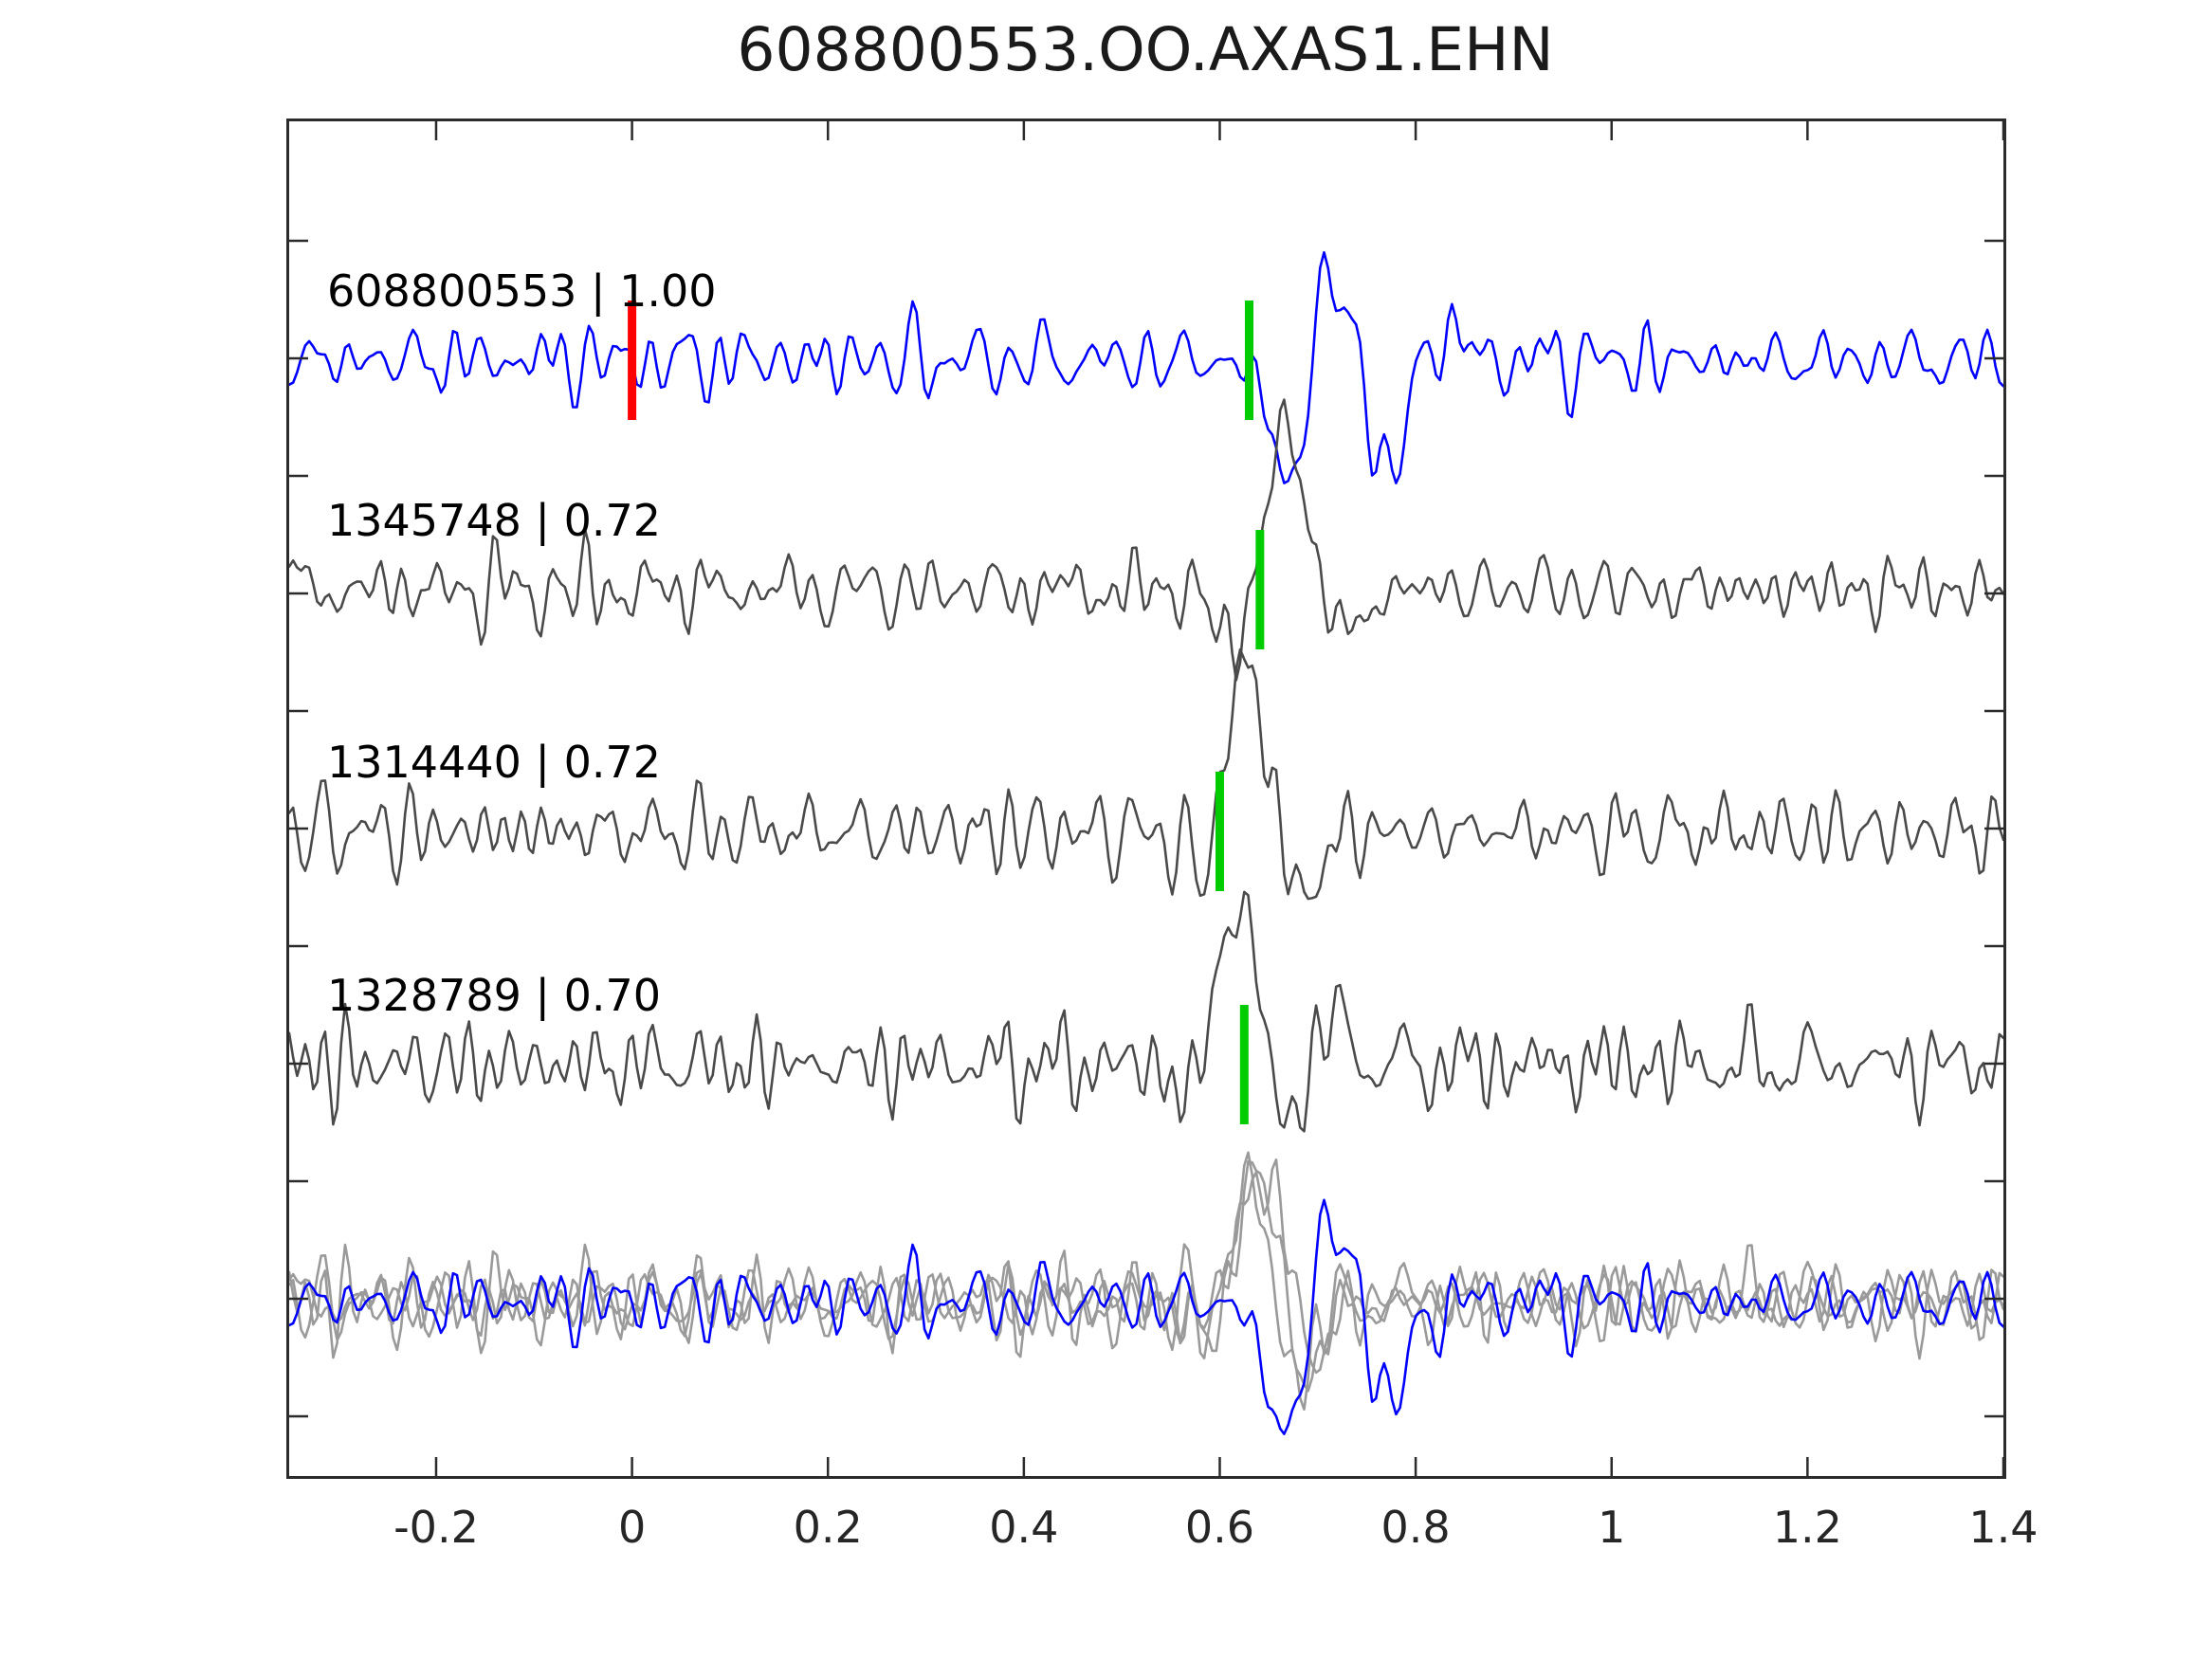  Describe the element at coordinates (494, 995) in the screenshot. I see `trace-label-1328789: 1328789 | 0.70` at that location.